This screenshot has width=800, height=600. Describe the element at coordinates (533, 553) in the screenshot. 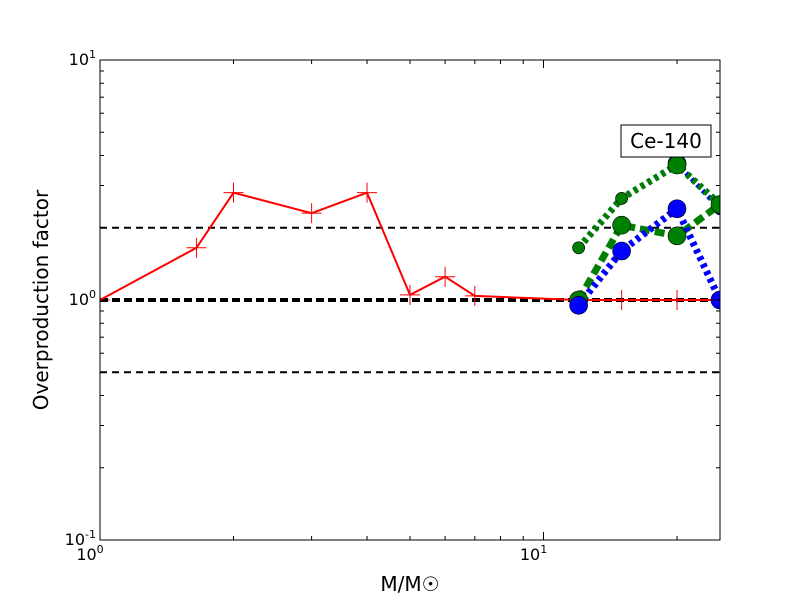

I see `x-tick-label: 10¹` at that location.